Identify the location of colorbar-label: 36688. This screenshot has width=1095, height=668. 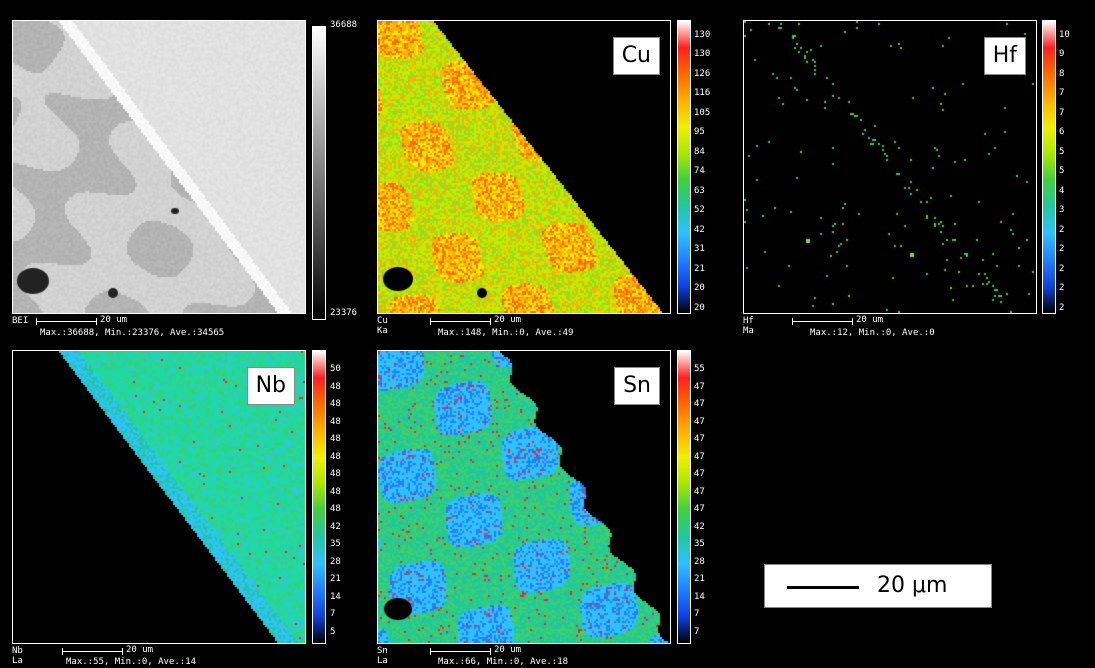
(344, 25).